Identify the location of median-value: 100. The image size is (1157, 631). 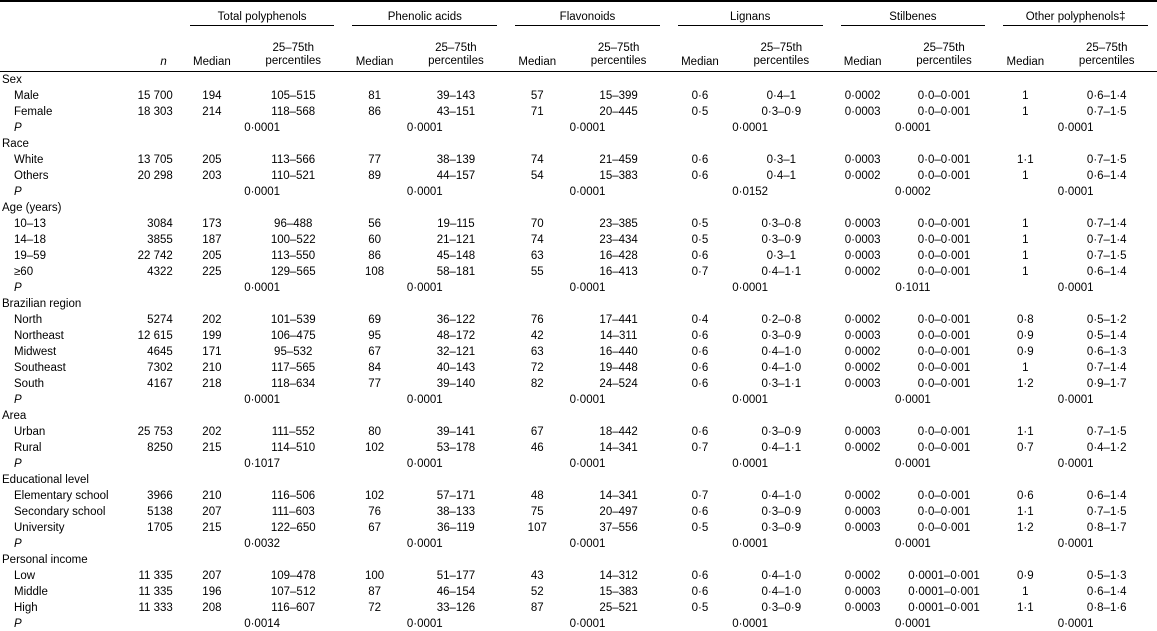
(374, 576).